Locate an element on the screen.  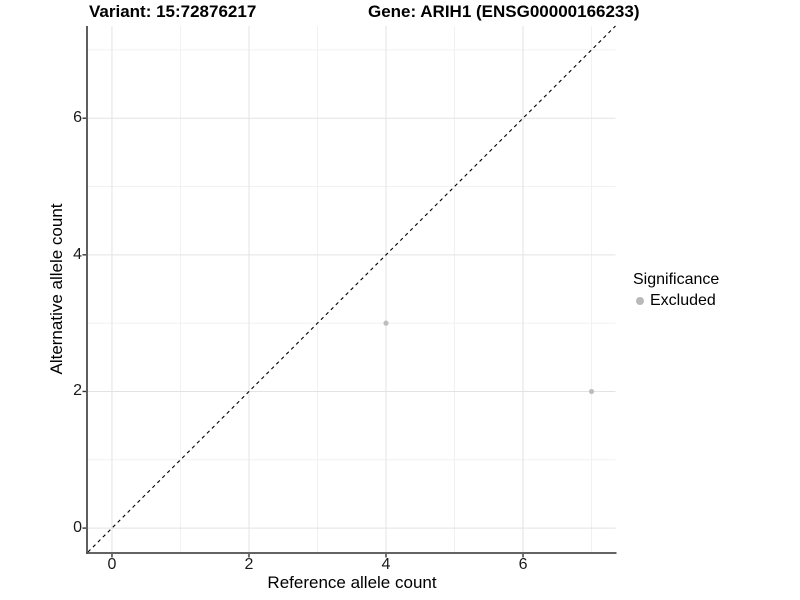
legend-point-icon is located at coordinates (640, 300).